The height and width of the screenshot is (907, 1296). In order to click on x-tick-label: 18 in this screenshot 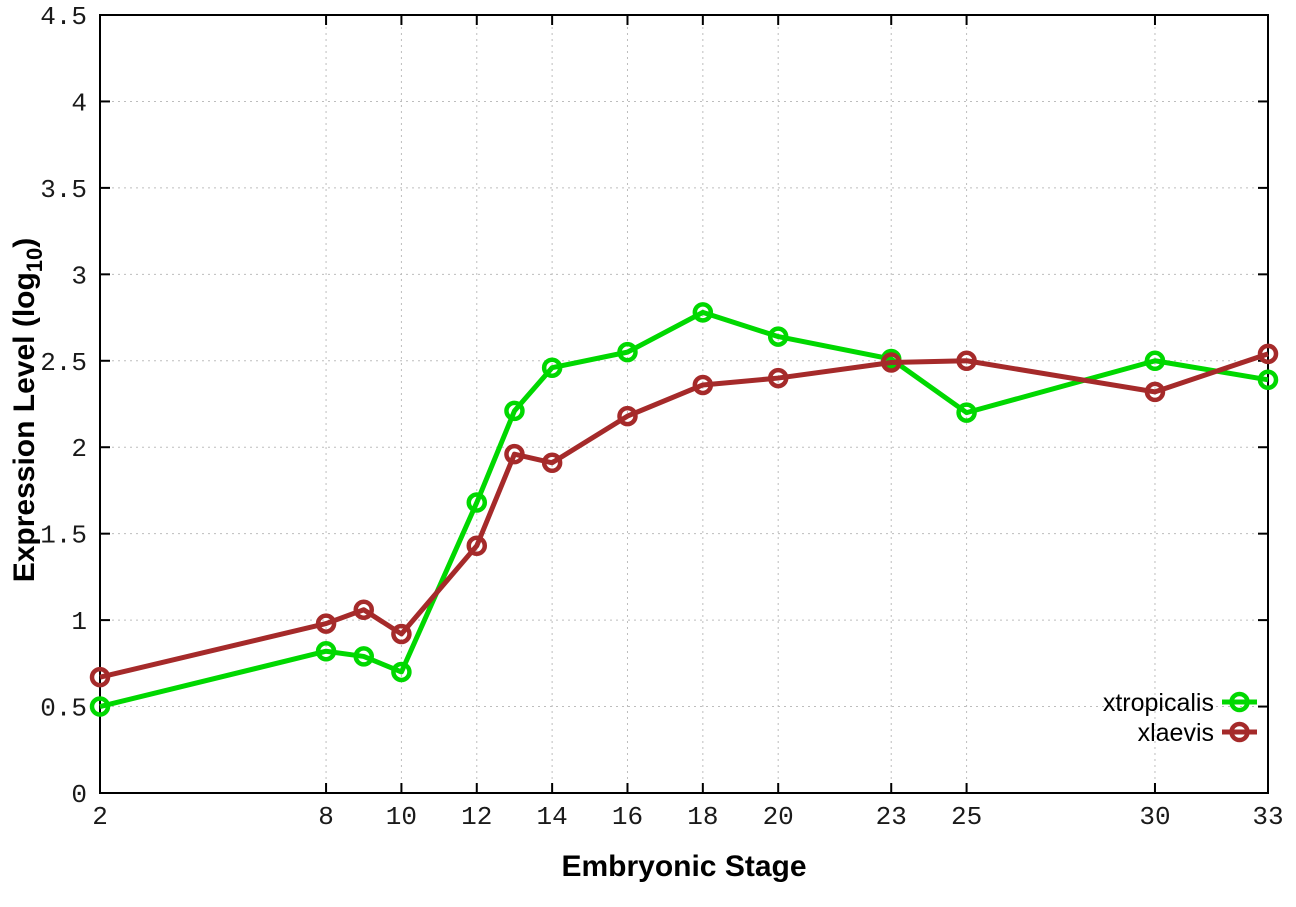, I will do `click(702, 817)`.